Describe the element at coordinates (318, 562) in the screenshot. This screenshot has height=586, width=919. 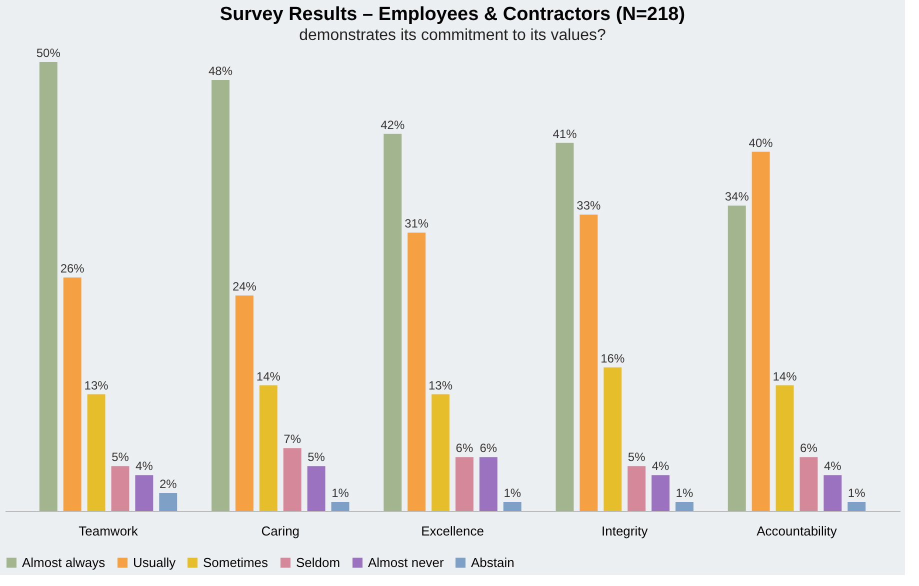
I see `legend-label: Seldom` at that location.